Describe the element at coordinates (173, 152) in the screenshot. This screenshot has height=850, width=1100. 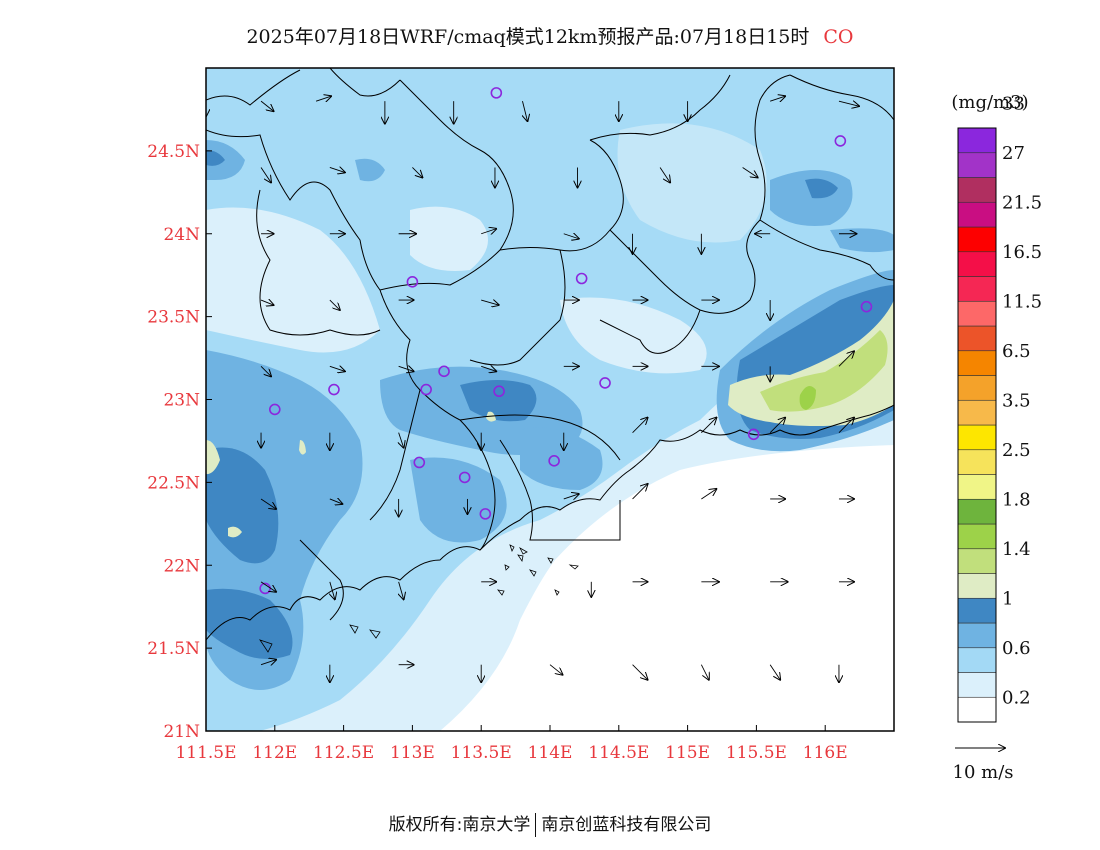
I see `y-tick-label: 24.5N` at that location.